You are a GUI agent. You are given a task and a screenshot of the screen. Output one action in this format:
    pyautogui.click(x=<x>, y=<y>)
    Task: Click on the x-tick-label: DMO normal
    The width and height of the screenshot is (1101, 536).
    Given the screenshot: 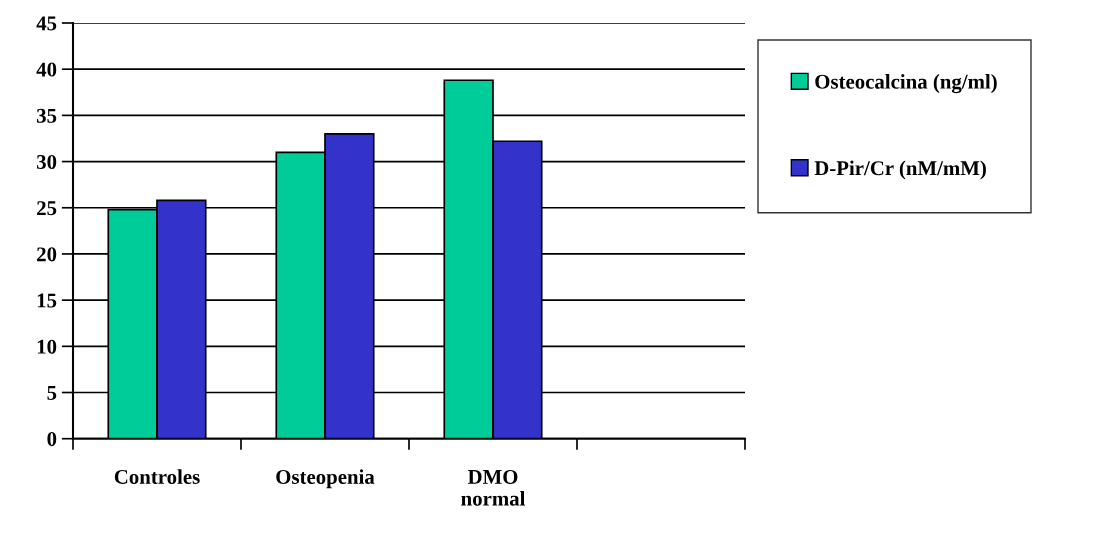 What is the action you would take?
    pyautogui.click(x=493, y=487)
    